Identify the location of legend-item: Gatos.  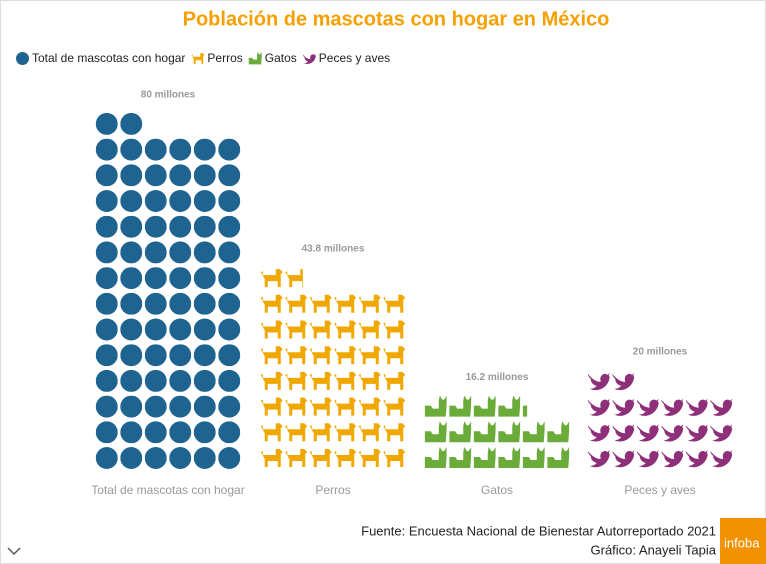
(272, 58).